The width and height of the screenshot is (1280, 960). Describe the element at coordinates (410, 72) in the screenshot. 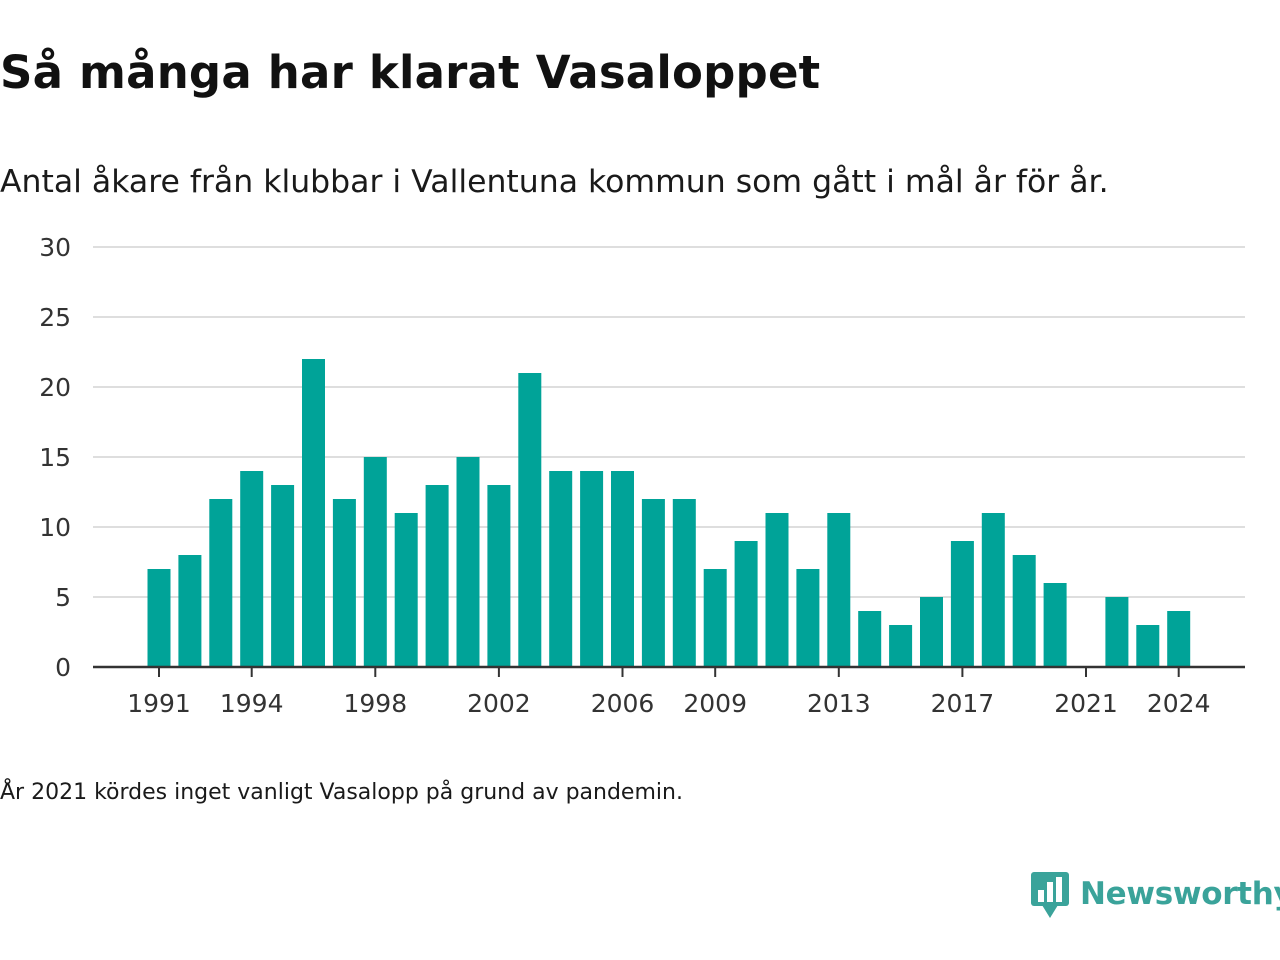

I see `chart-title: Så många har klarat Vasaloppet` at that location.